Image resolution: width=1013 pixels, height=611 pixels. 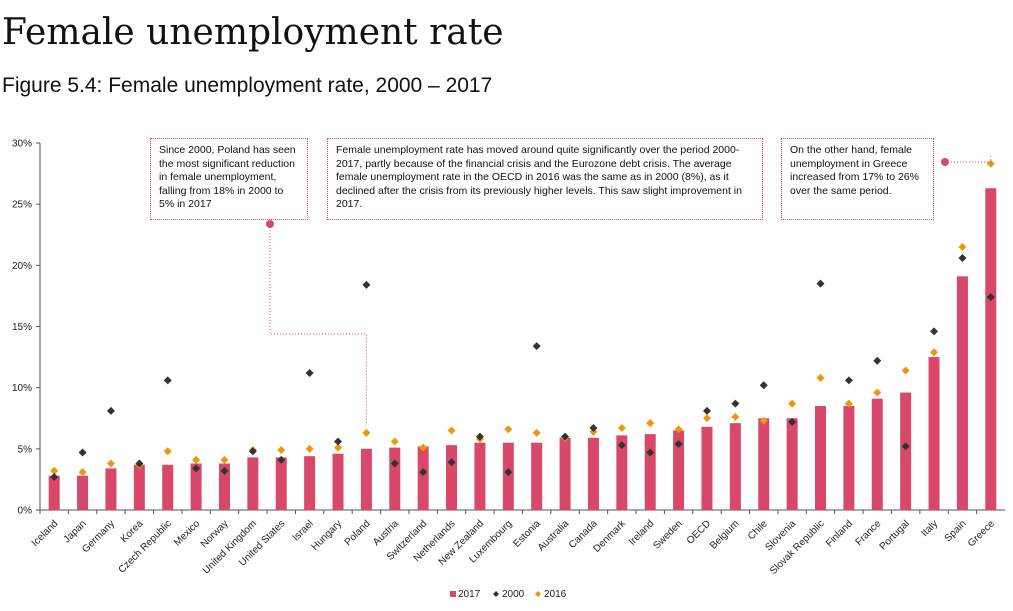 I want to click on x-tick-label: Poland, so click(x=358, y=533).